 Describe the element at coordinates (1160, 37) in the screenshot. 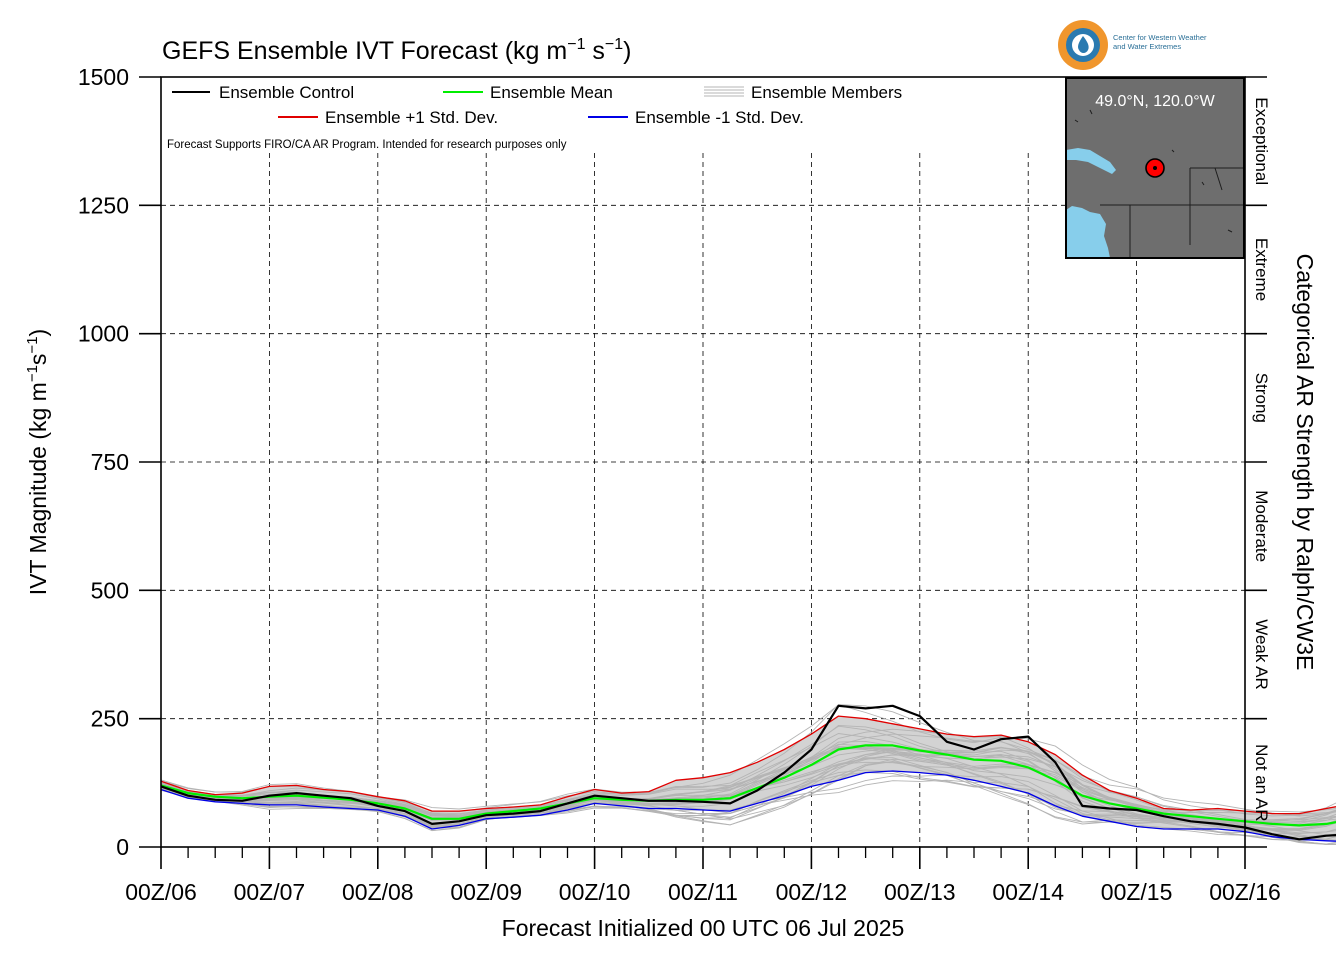

I see `logo-line1: Center for Western Weather` at that location.